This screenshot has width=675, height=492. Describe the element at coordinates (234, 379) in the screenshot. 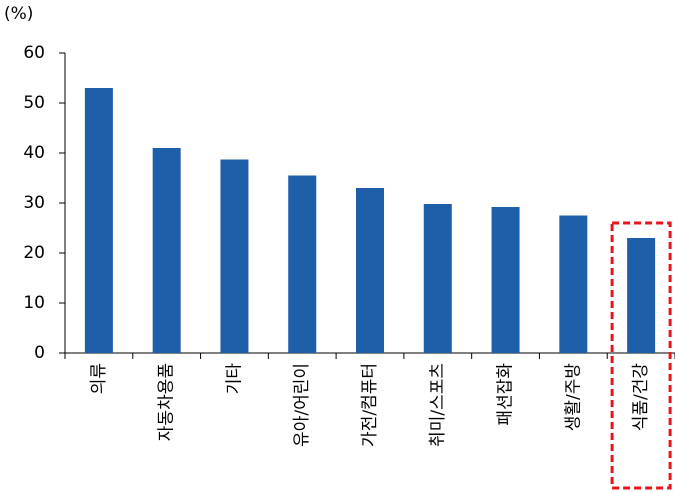

I see `x-tick-label: 기타` at that location.